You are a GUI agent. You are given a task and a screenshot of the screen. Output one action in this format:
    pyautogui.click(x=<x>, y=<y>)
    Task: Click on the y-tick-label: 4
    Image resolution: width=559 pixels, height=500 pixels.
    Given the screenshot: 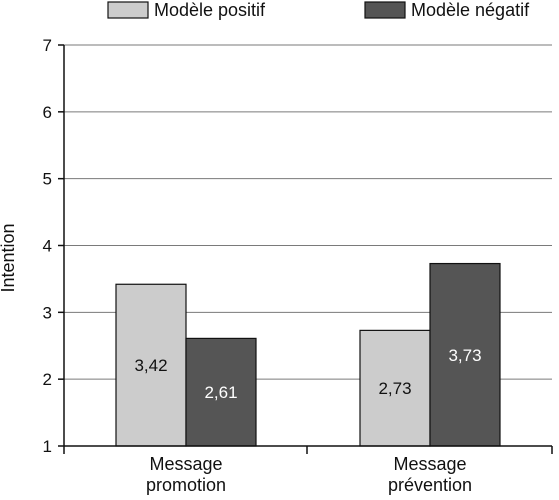 What is the action you would take?
    pyautogui.click(x=47, y=246)
    